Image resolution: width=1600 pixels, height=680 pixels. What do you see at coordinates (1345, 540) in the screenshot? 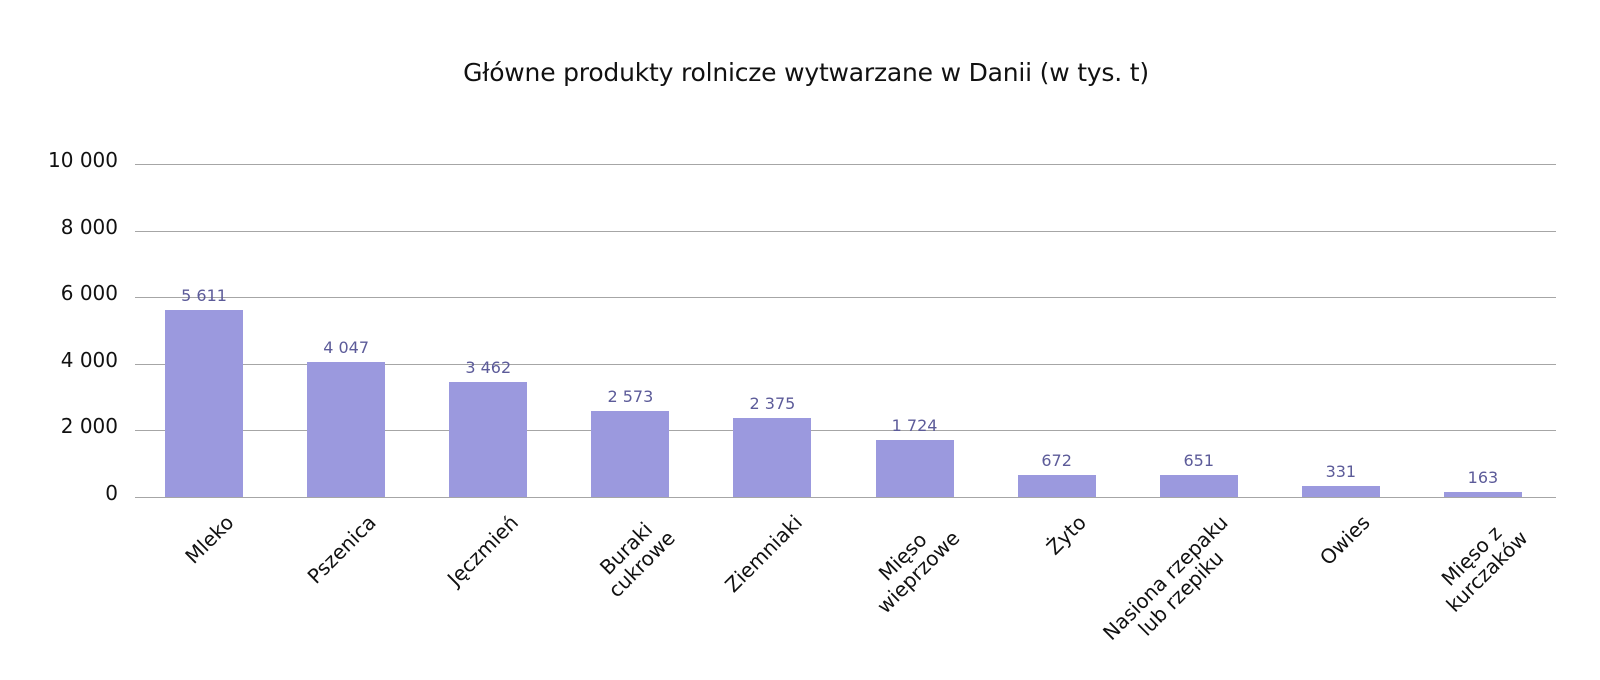
I see `x-category-label: Owies` at bounding box center [1345, 540].